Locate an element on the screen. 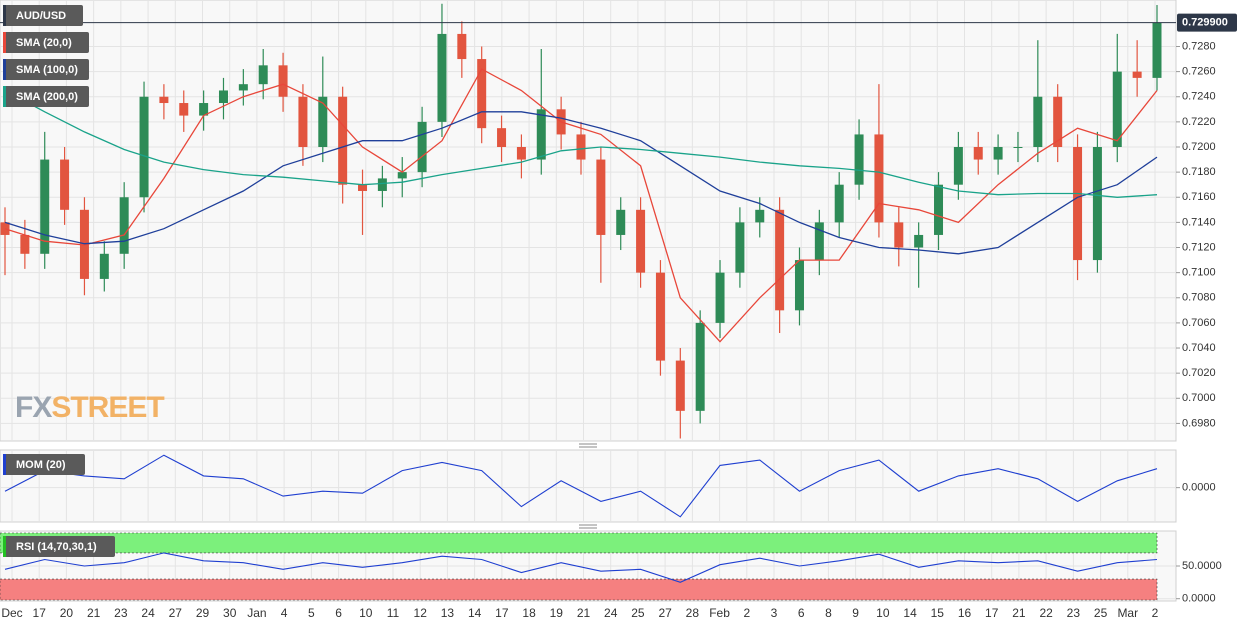 The height and width of the screenshot is (627, 1248). x-tick-label: Mar is located at coordinates (1127, 613).